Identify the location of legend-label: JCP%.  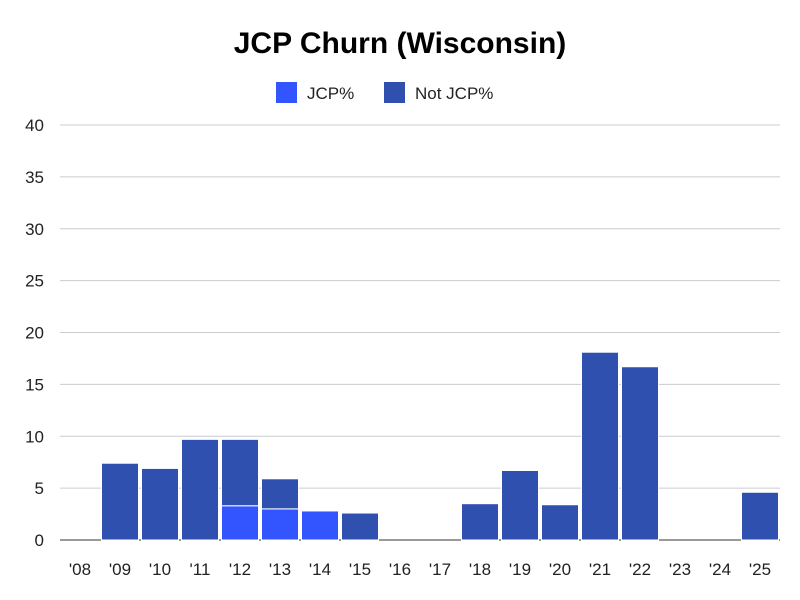
(330, 93).